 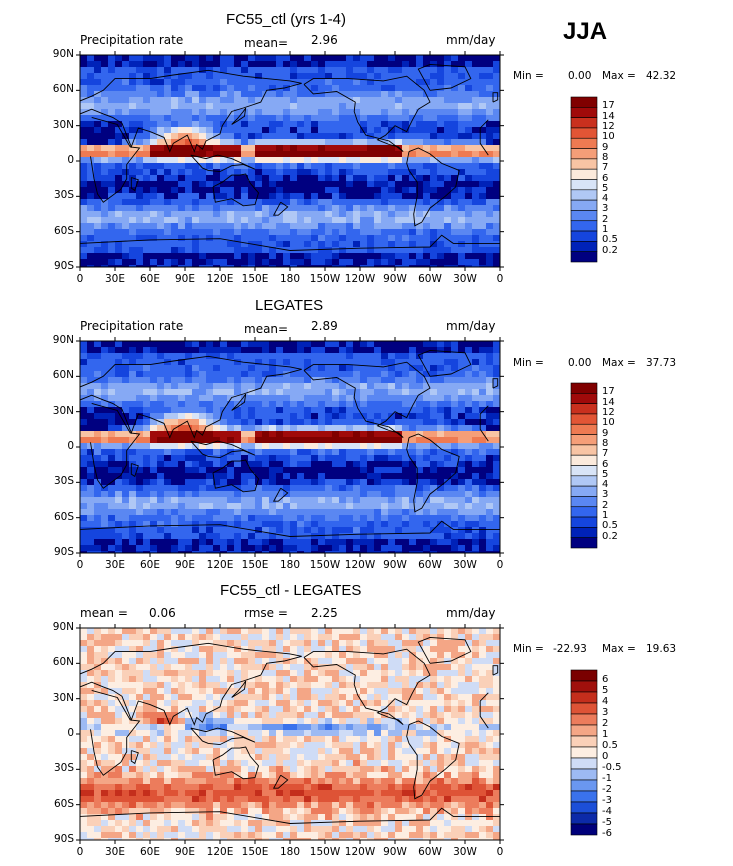 I want to click on panel-left-label-obs: Precipitation rate, so click(x=132, y=326).